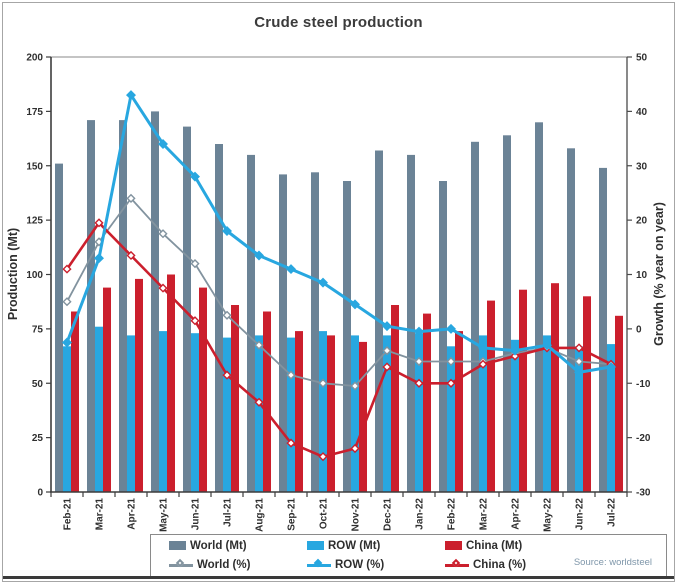  I want to click on legend-label: World (%), so click(224, 565).